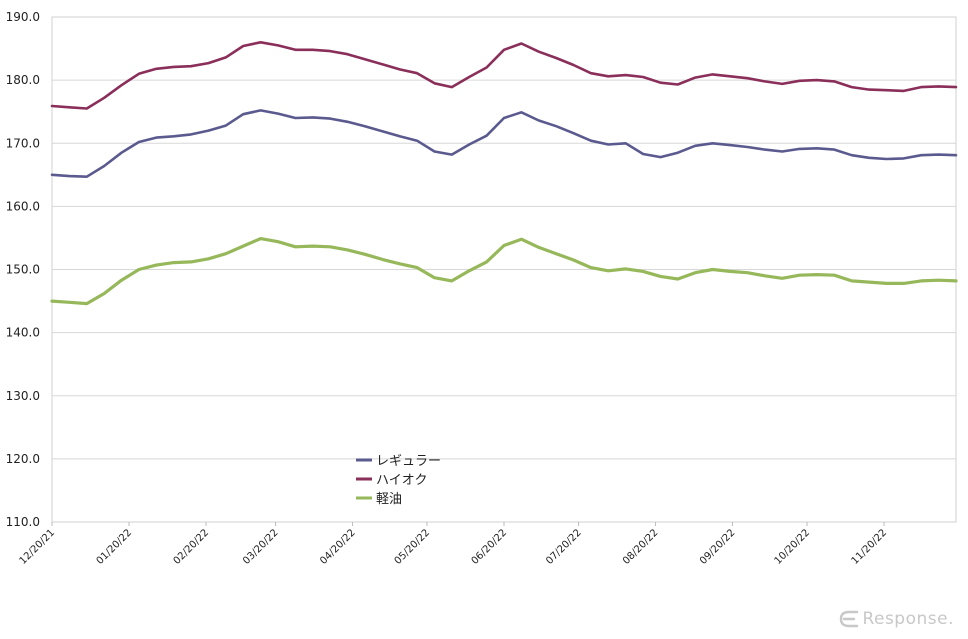 Image resolution: width=968 pixels, height=639 pixels. I want to click on x-tick-label: 04/20/22, so click(338, 547).